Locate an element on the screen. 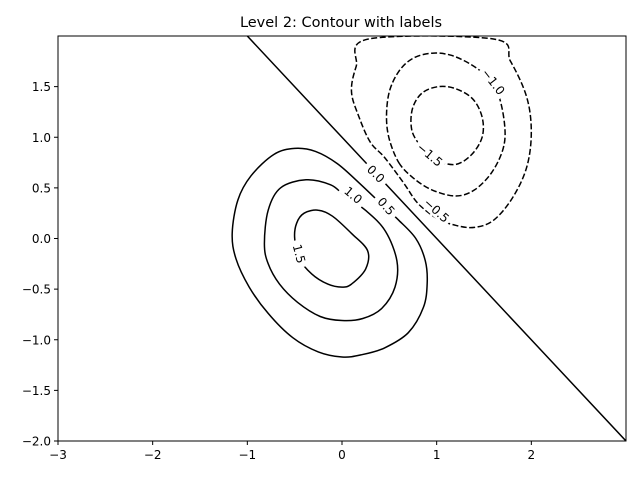 The width and height of the screenshot is (640, 480). x-tick-label: 0 is located at coordinates (342, 455).